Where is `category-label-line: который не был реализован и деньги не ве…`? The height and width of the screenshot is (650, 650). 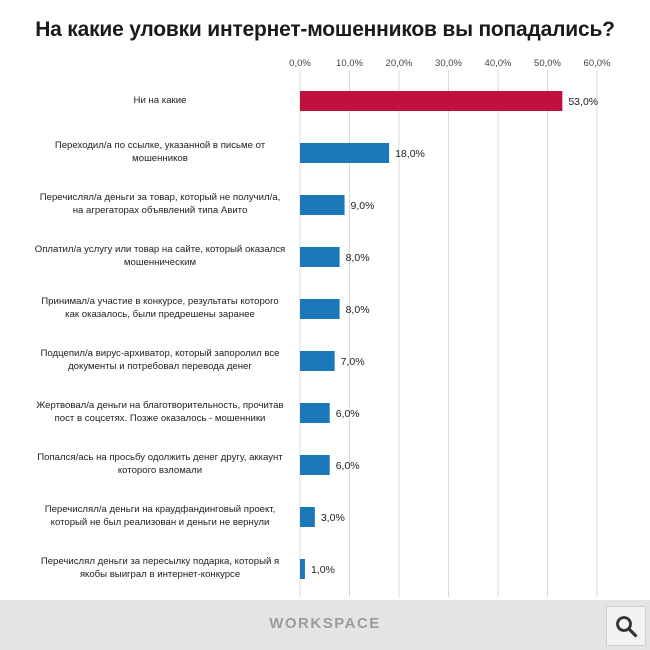
category-label-line: который не был реализован и деньги не ве… is located at coordinates (160, 522).